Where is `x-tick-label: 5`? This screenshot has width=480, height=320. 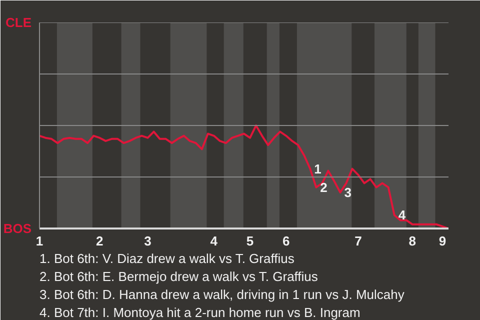 x-tick-label: 5 is located at coordinates (250, 241).